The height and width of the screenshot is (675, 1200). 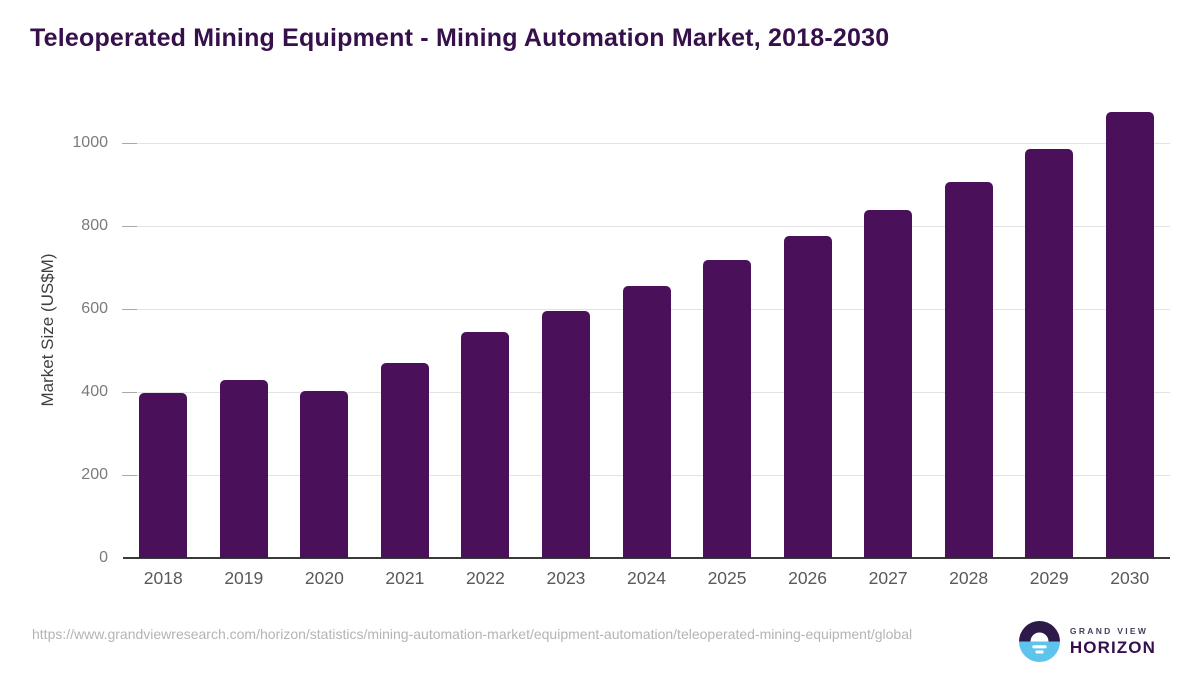 What do you see at coordinates (1130, 578) in the screenshot?
I see `x-tick-label: 2030` at bounding box center [1130, 578].